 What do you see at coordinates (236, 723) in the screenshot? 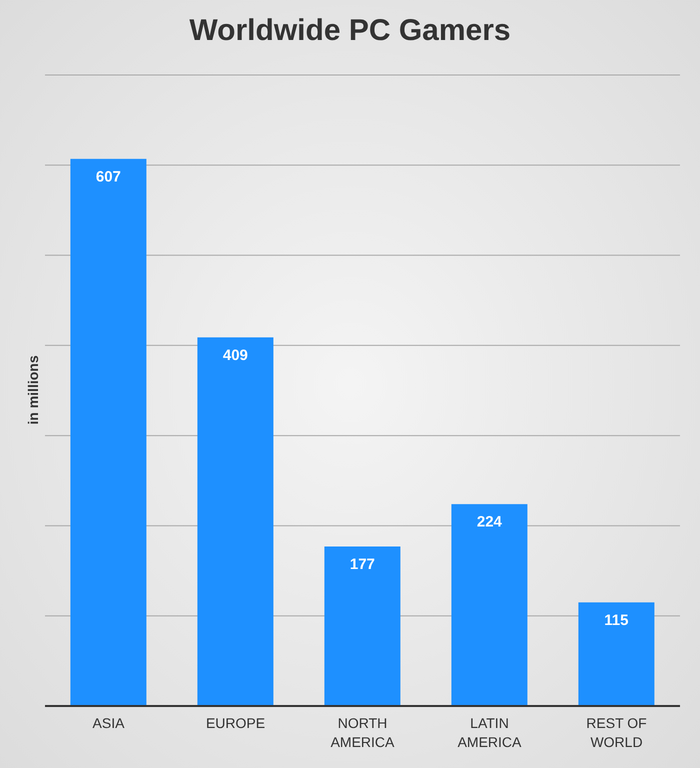
I see `x-tick-label: EUROPE` at bounding box center [236, 723].